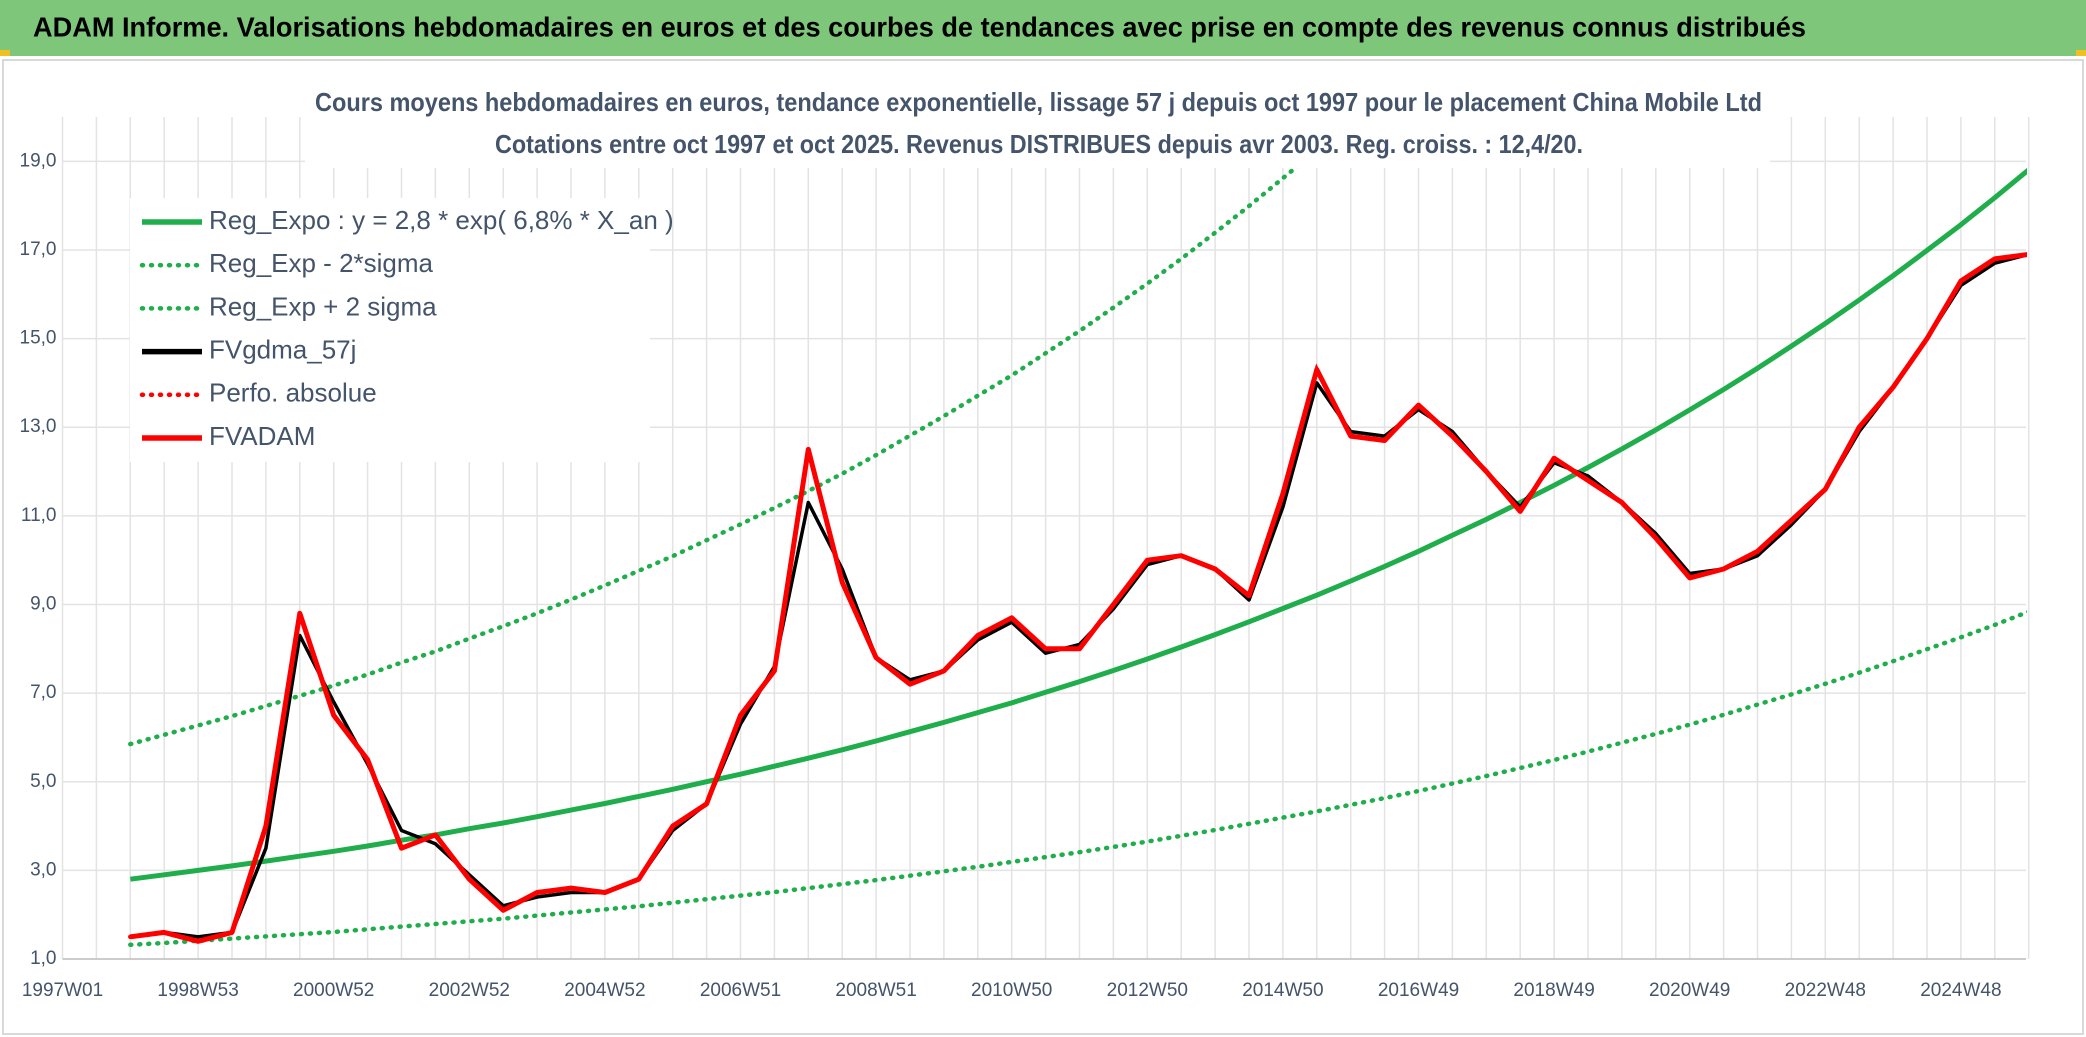 The height and width of the screenshot is (1037, 2086). What do you see at coordinates (43, 869) in the screenshot?
I see `y-tick-label: 3,0` at bounding box center [43, 869].